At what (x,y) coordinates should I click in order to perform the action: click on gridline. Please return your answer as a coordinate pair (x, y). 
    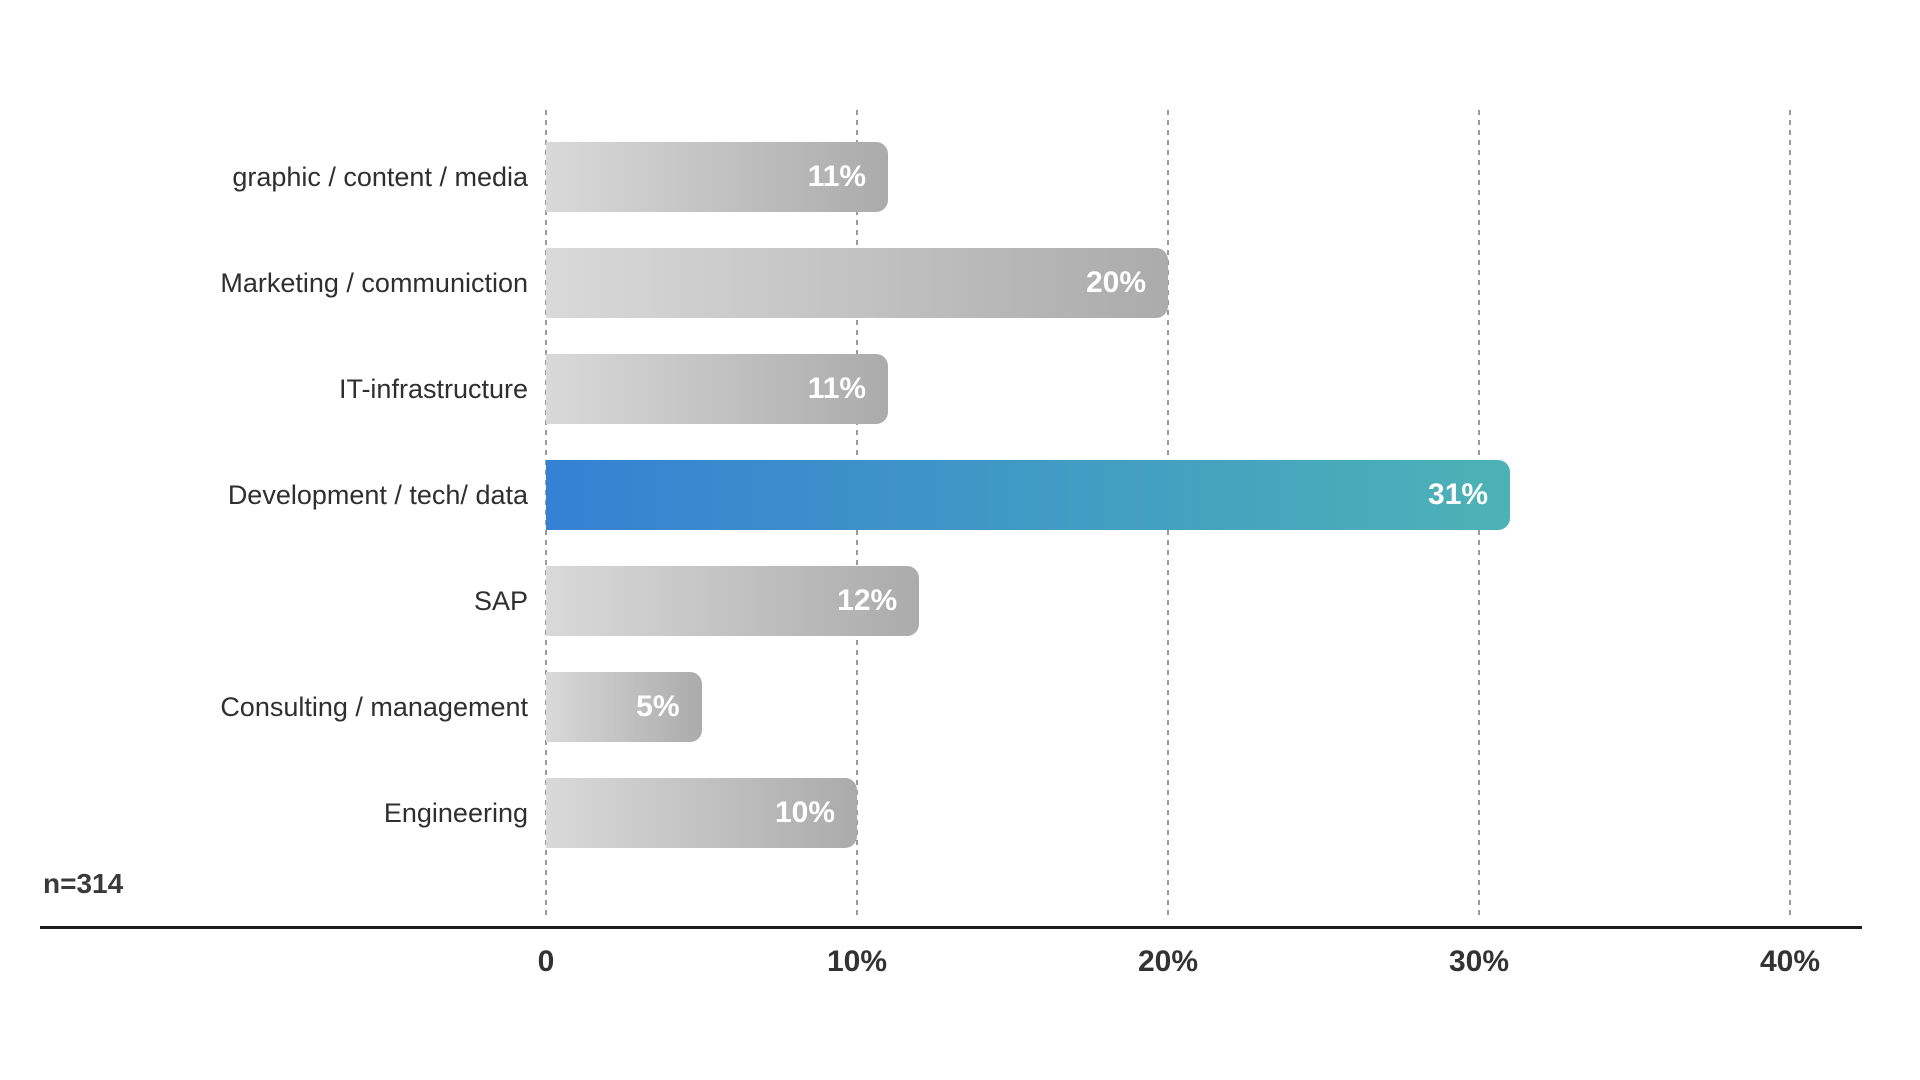
    Looking at the image, I should click on (1790, 512).